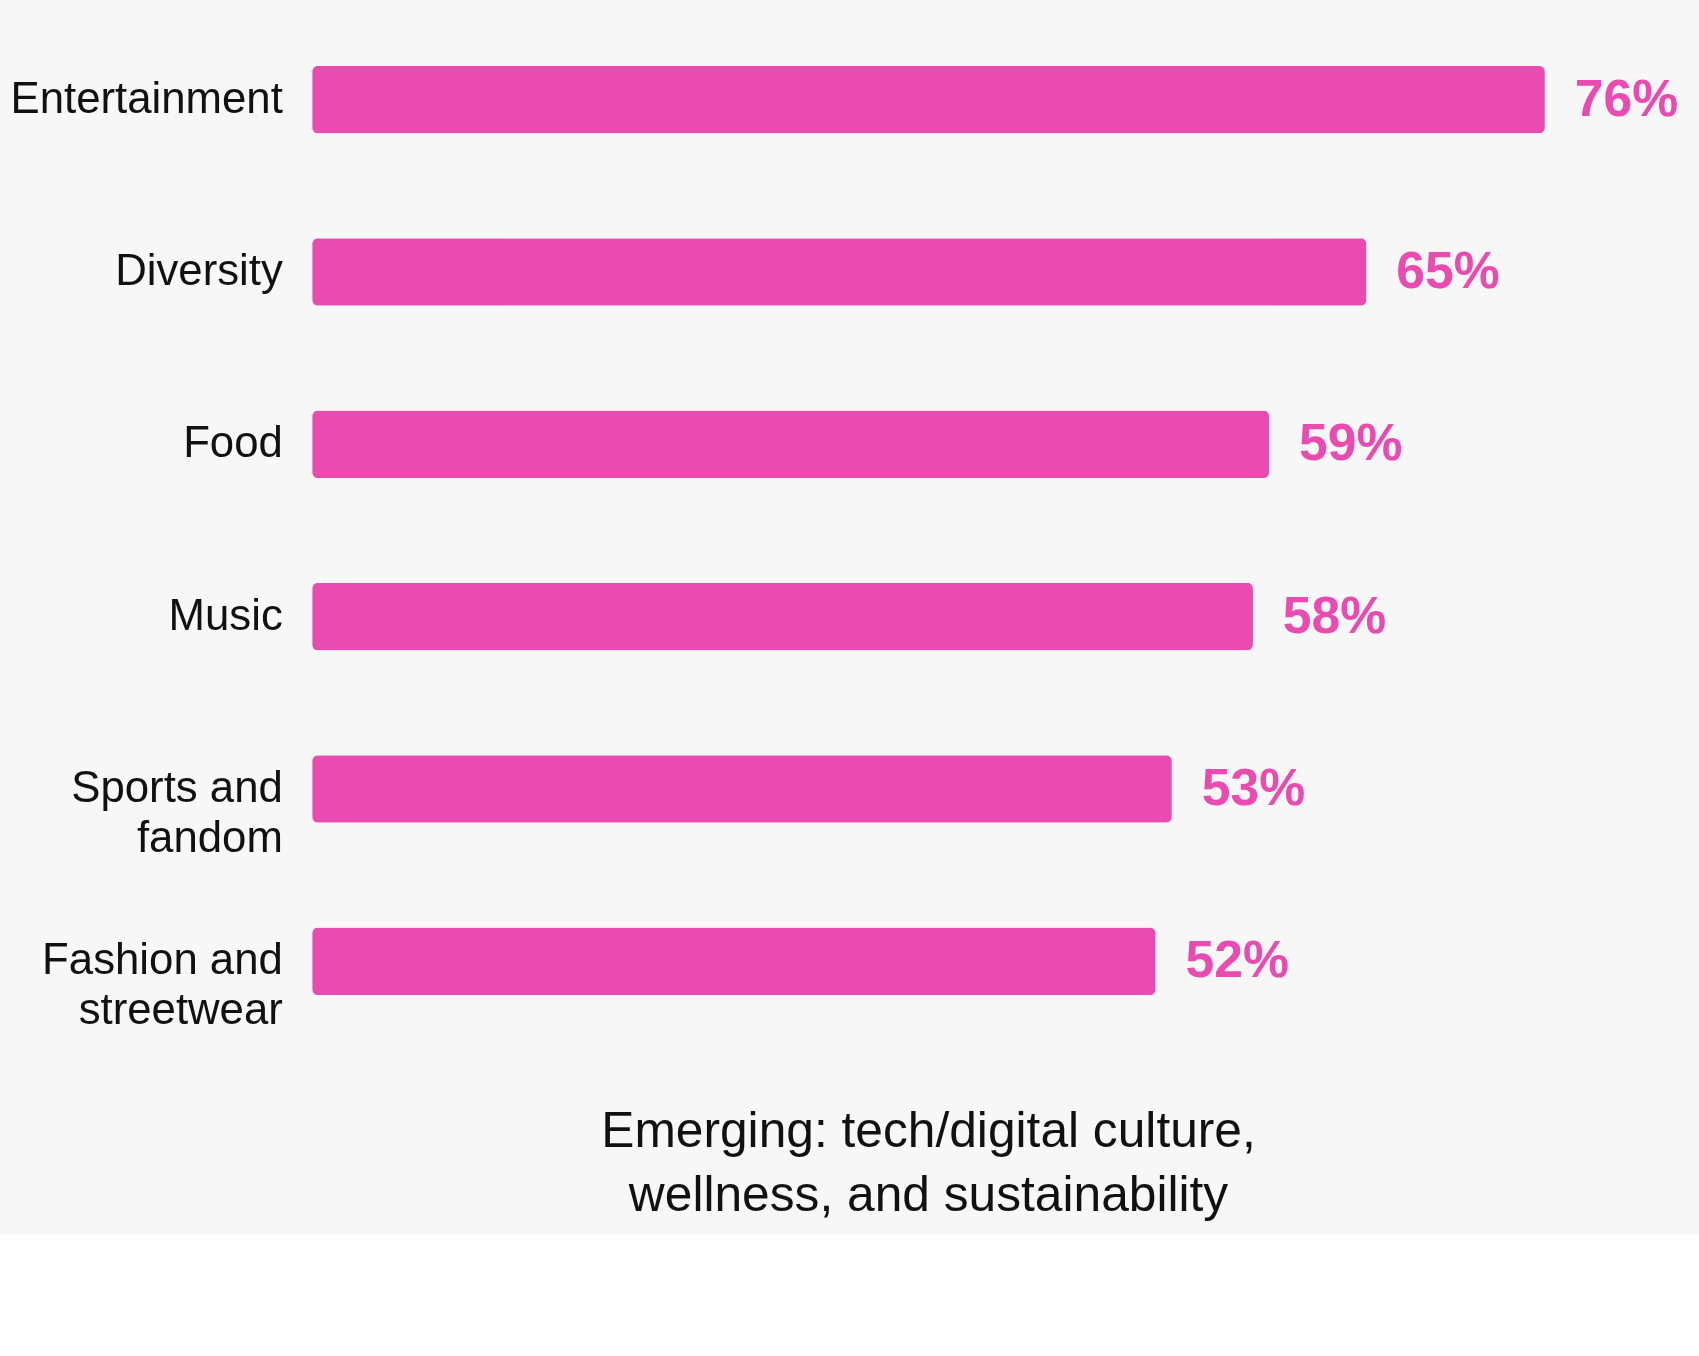 The image size is (1699, 1356). Describe the element at coordinates (1350, 442) in the screenshot. I see `data-label: 59%` at that location.